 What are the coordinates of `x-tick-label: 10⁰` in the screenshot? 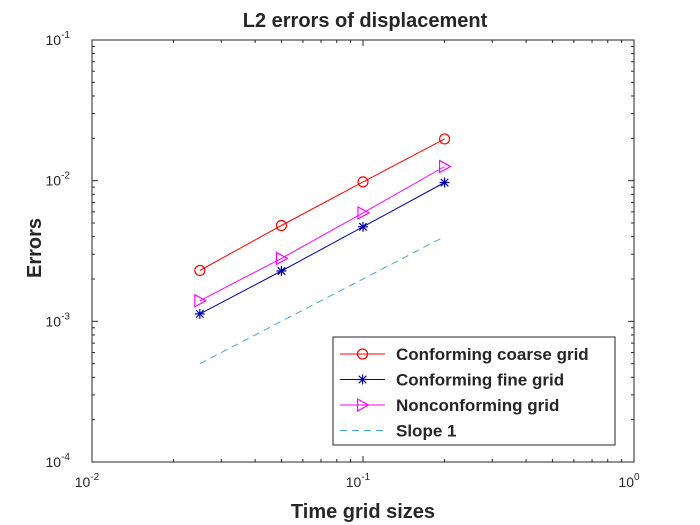 It's located at (629, 481).